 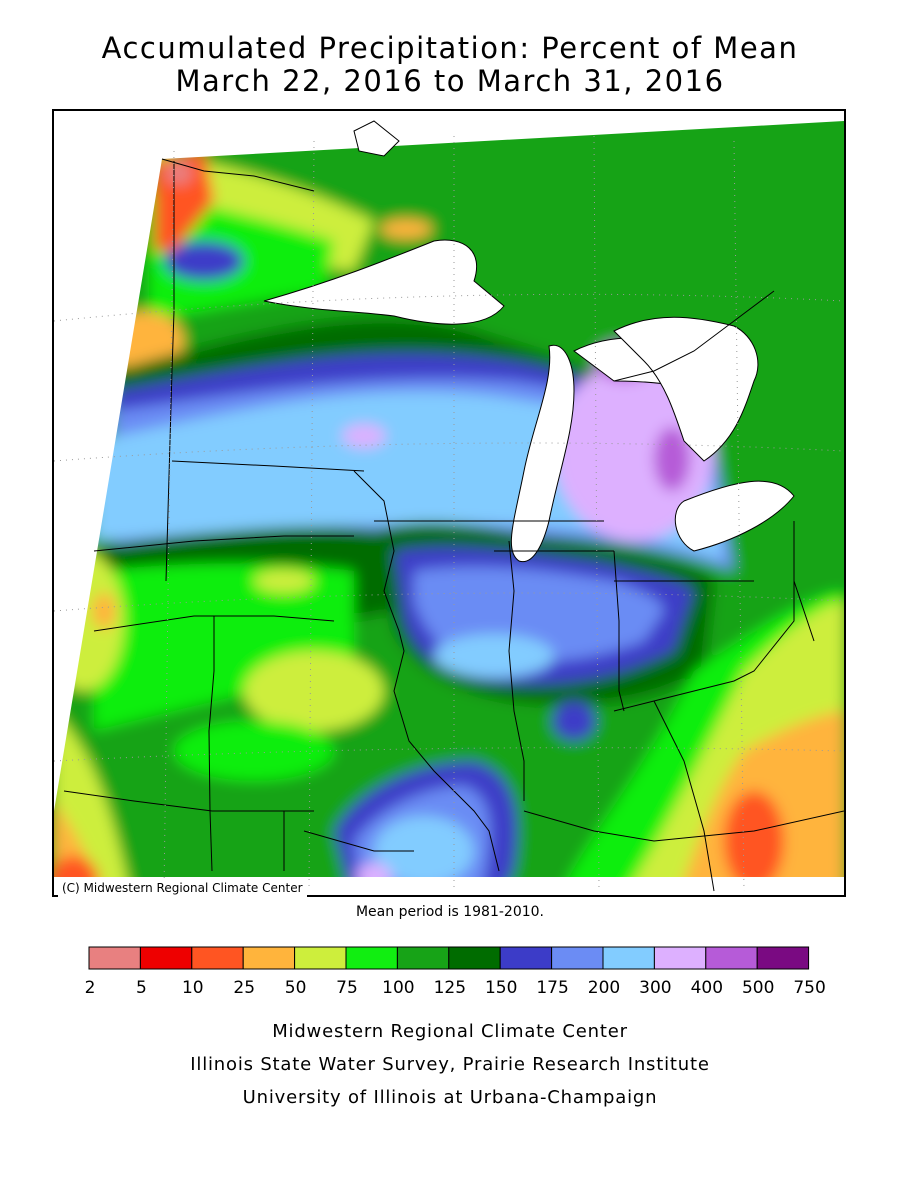 What do you see at coordinates (141, 988) in the screenshot?
I see `legend-tick-label: 5` at bounding box center [141, 988].